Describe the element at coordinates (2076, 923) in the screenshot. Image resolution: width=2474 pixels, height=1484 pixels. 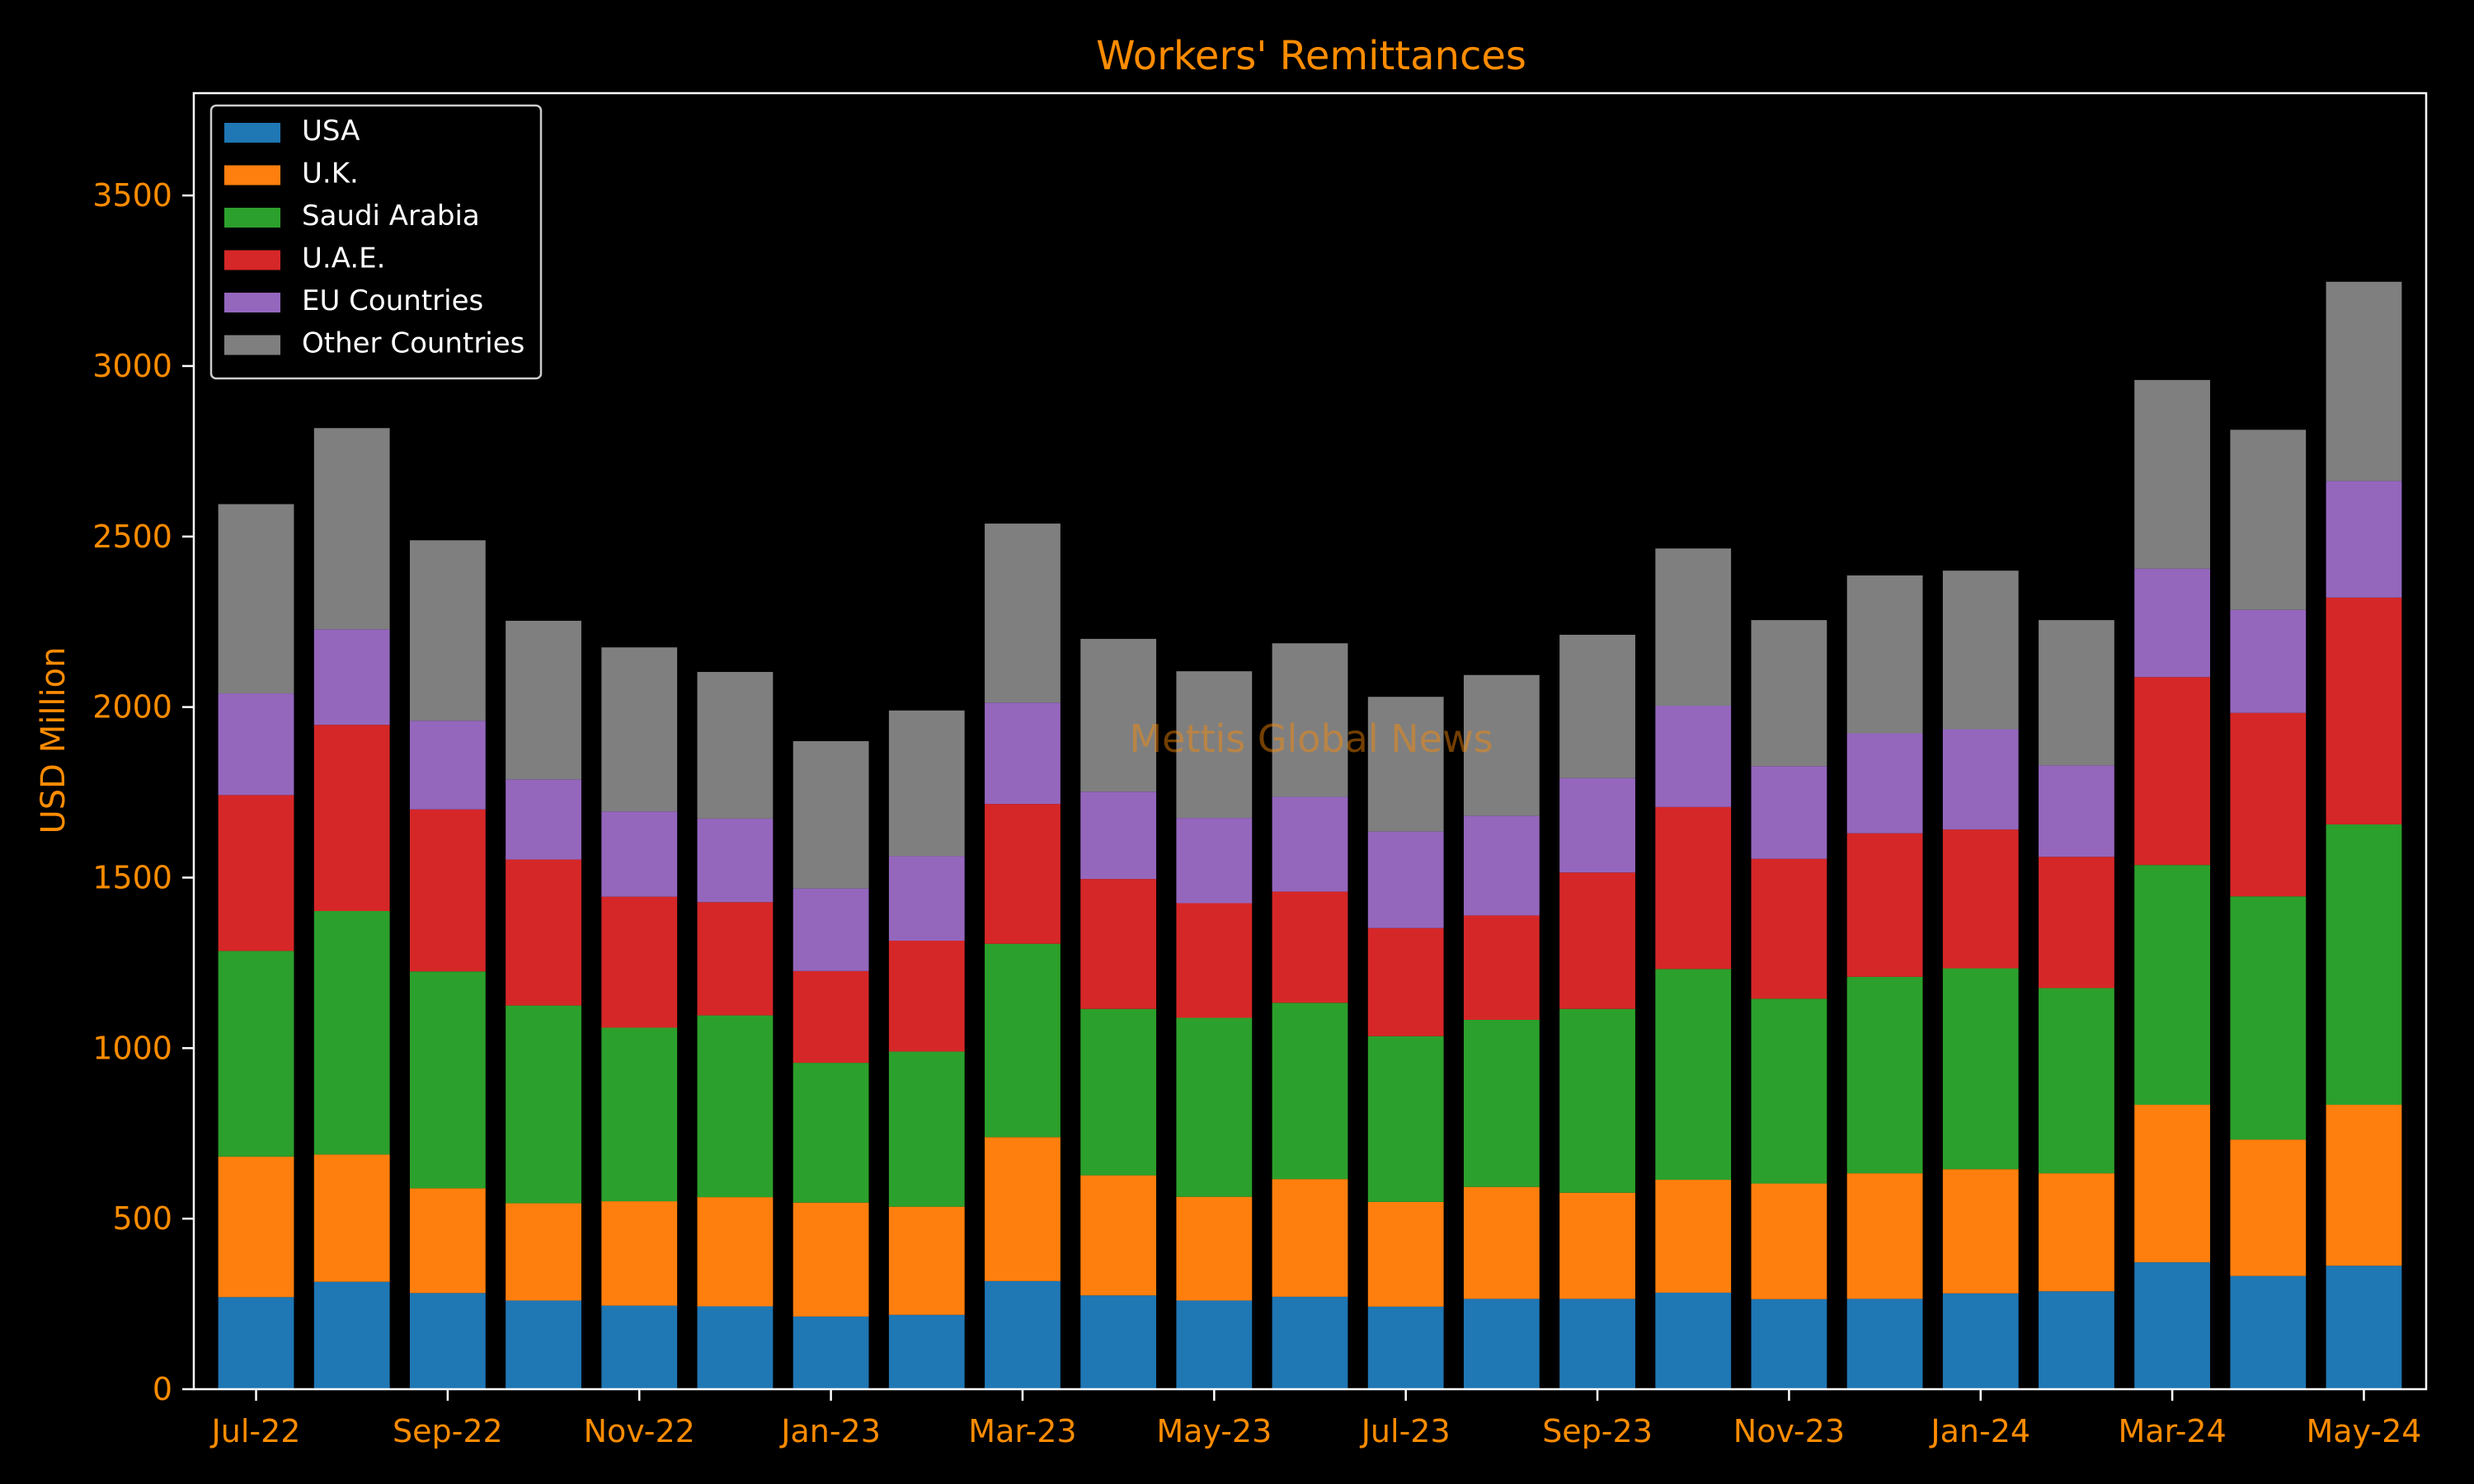
I see `bar-segment-u-a-e--feb-24` at that location.